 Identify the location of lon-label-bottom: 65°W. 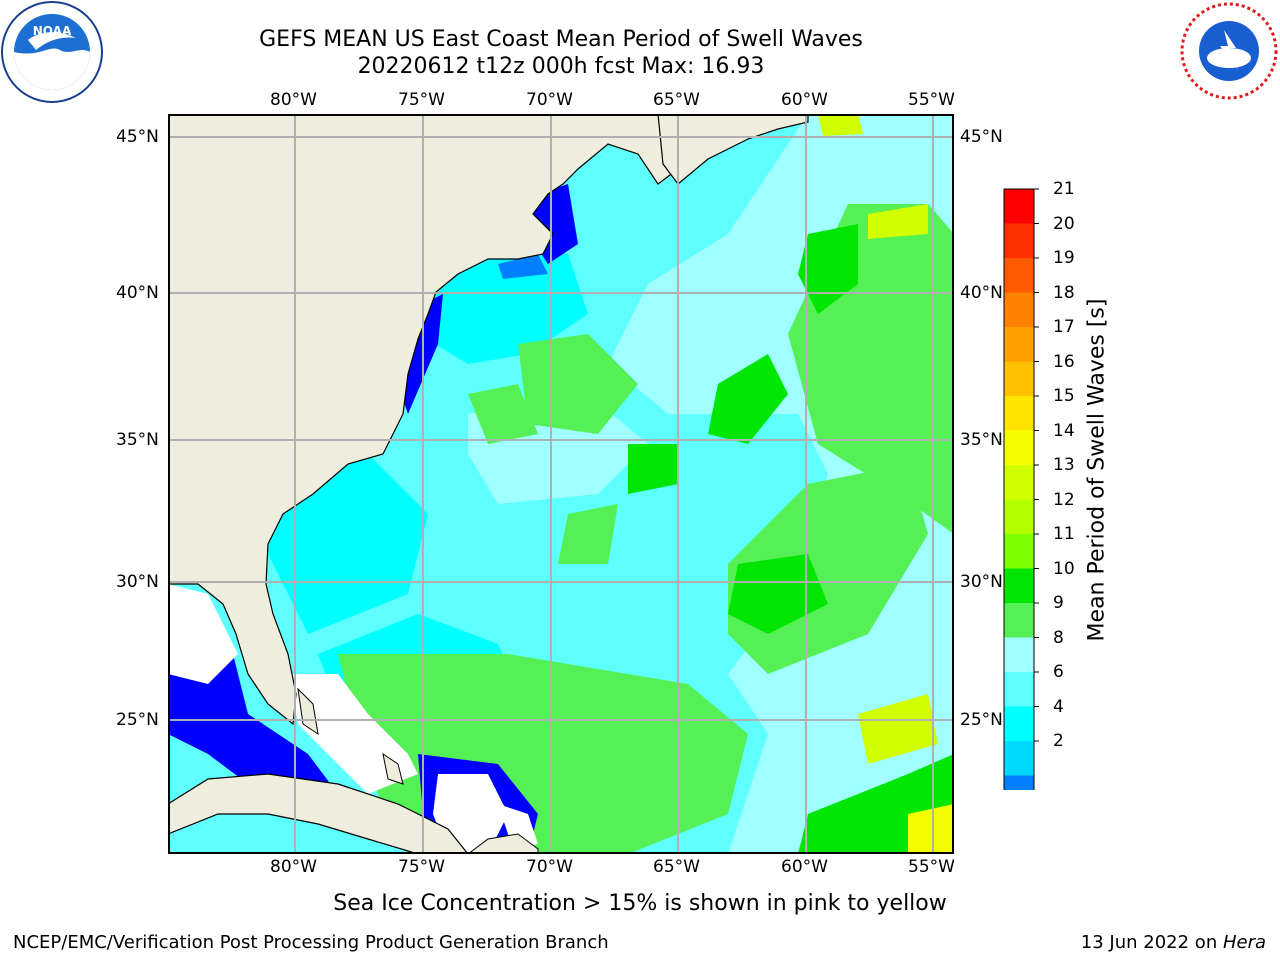
(676, 867).